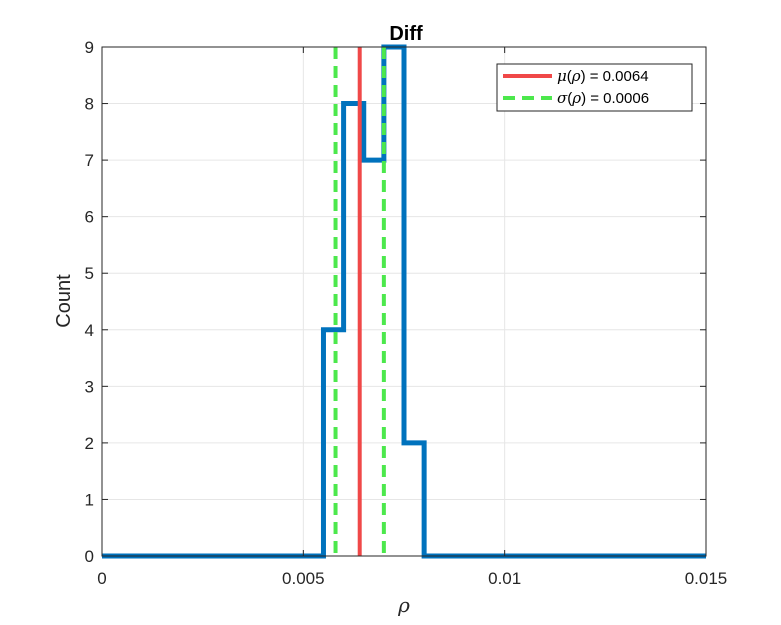 The width and height of the screenshot is (781, 625). What do you see at coordinates (303, 578) in the screenshot?
I see `x-tick-label: 0.005` at bounding box center [303, 578].